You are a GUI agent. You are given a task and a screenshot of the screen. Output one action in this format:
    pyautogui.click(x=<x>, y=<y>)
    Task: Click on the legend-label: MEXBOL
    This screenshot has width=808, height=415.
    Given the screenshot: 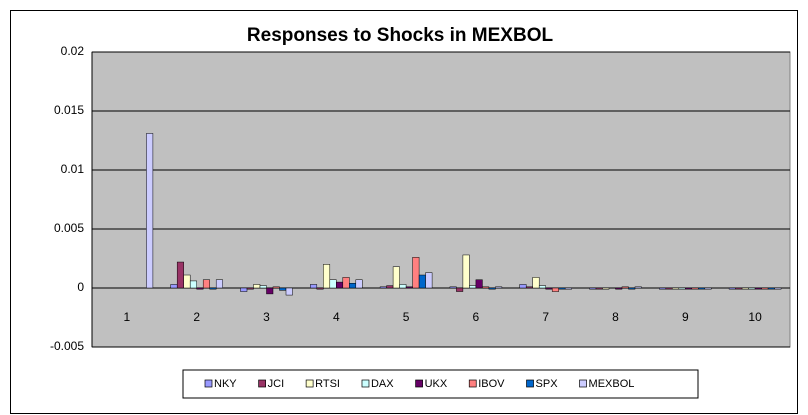 What is the action you would take?
    pyautogui.click(x=612, y=384)
    